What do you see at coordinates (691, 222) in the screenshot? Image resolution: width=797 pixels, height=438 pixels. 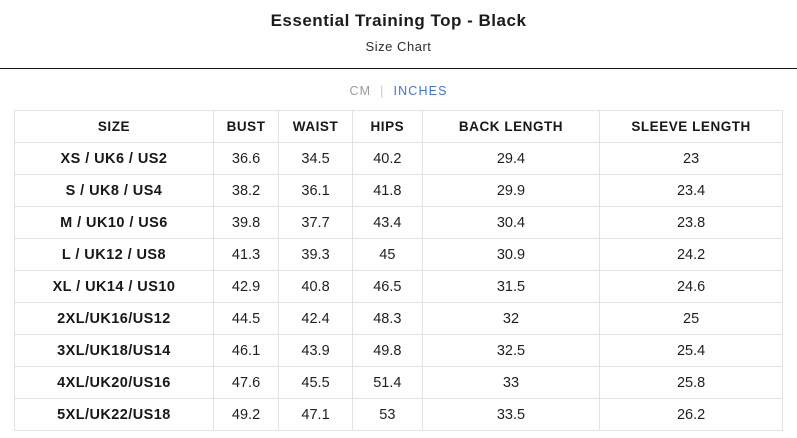 I see `measurement-value: 23.8` at bounding box center [691, 222].